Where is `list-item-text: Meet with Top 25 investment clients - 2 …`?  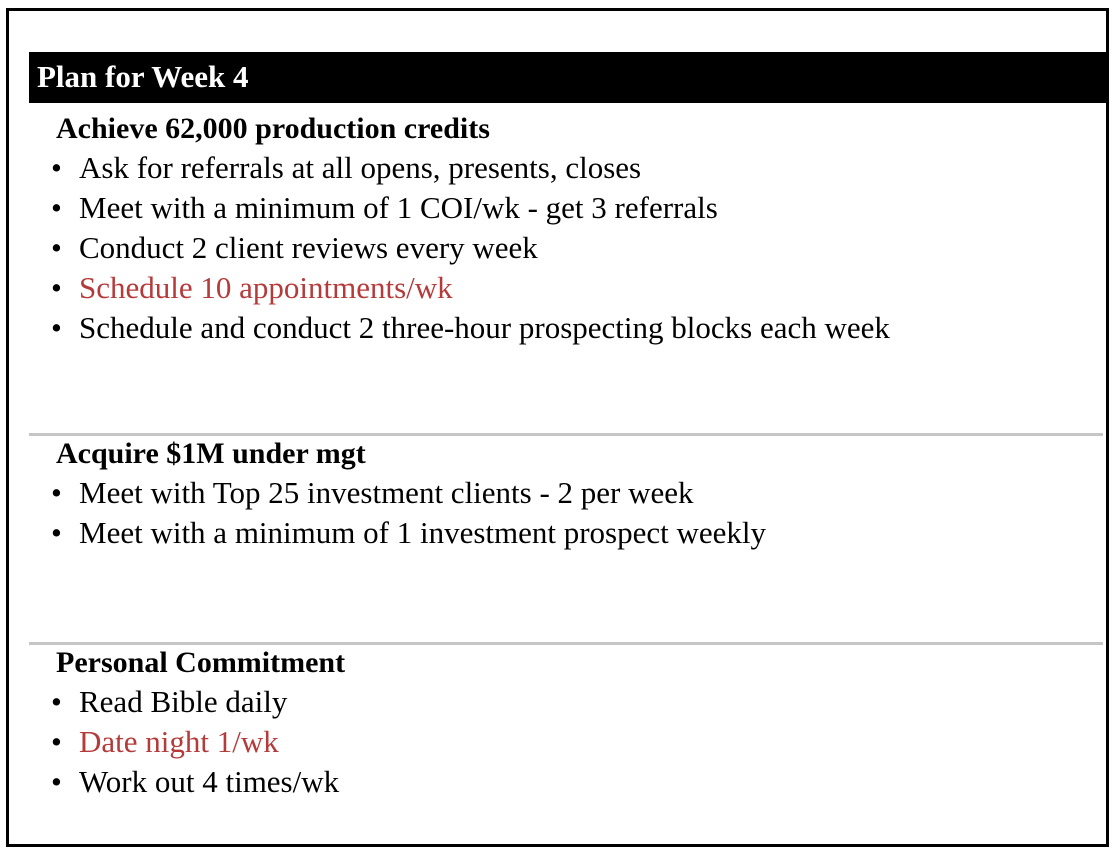 list-item-text: Meet with Top 25 investment clients - 2 … is located at coordinates (386, 492).